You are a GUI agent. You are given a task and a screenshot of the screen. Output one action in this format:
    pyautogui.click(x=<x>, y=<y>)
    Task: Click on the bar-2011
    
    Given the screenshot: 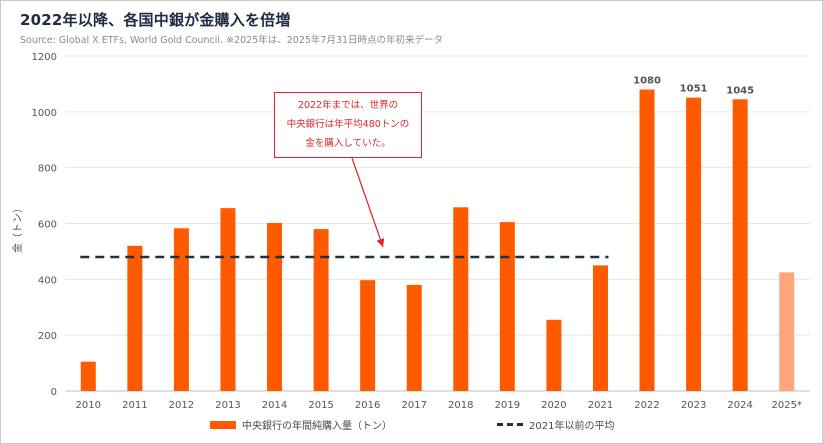 What is the action you would take?
    pyautogui.click(x=135, y=318)
    